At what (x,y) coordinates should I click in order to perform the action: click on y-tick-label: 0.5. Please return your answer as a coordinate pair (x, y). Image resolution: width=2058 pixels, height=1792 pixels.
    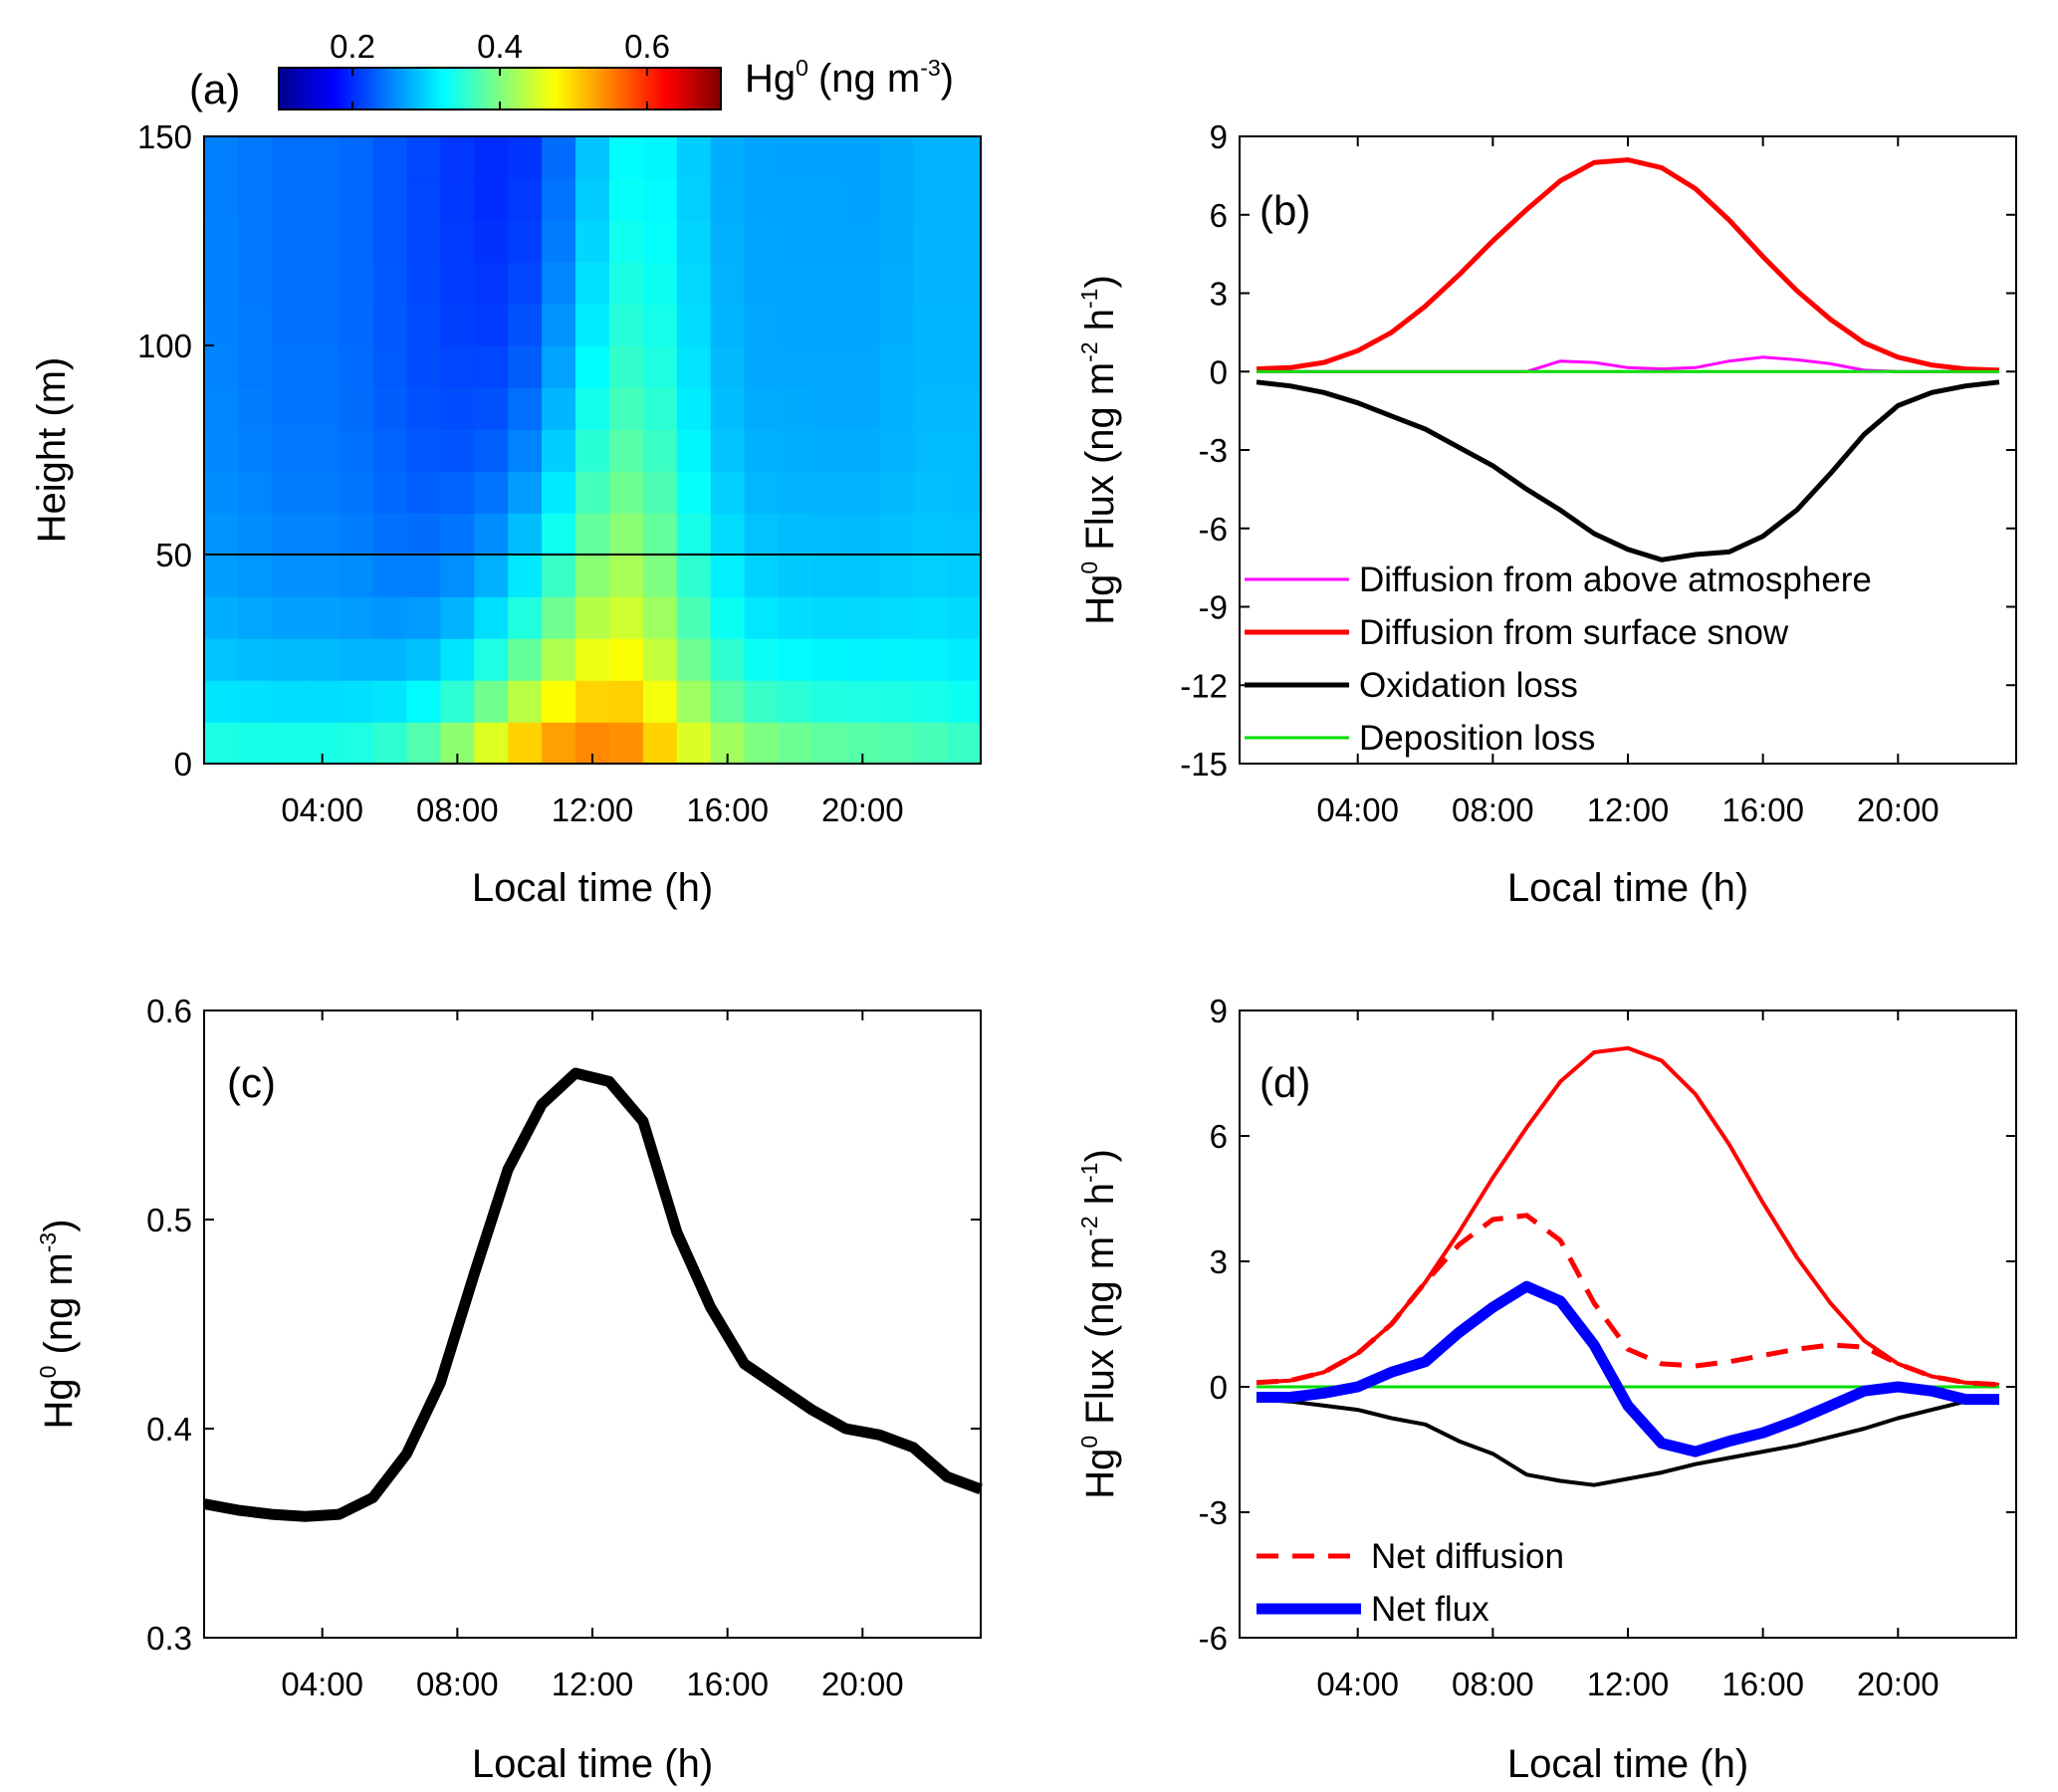
    Looking at the image, I should click on (169, 1220).